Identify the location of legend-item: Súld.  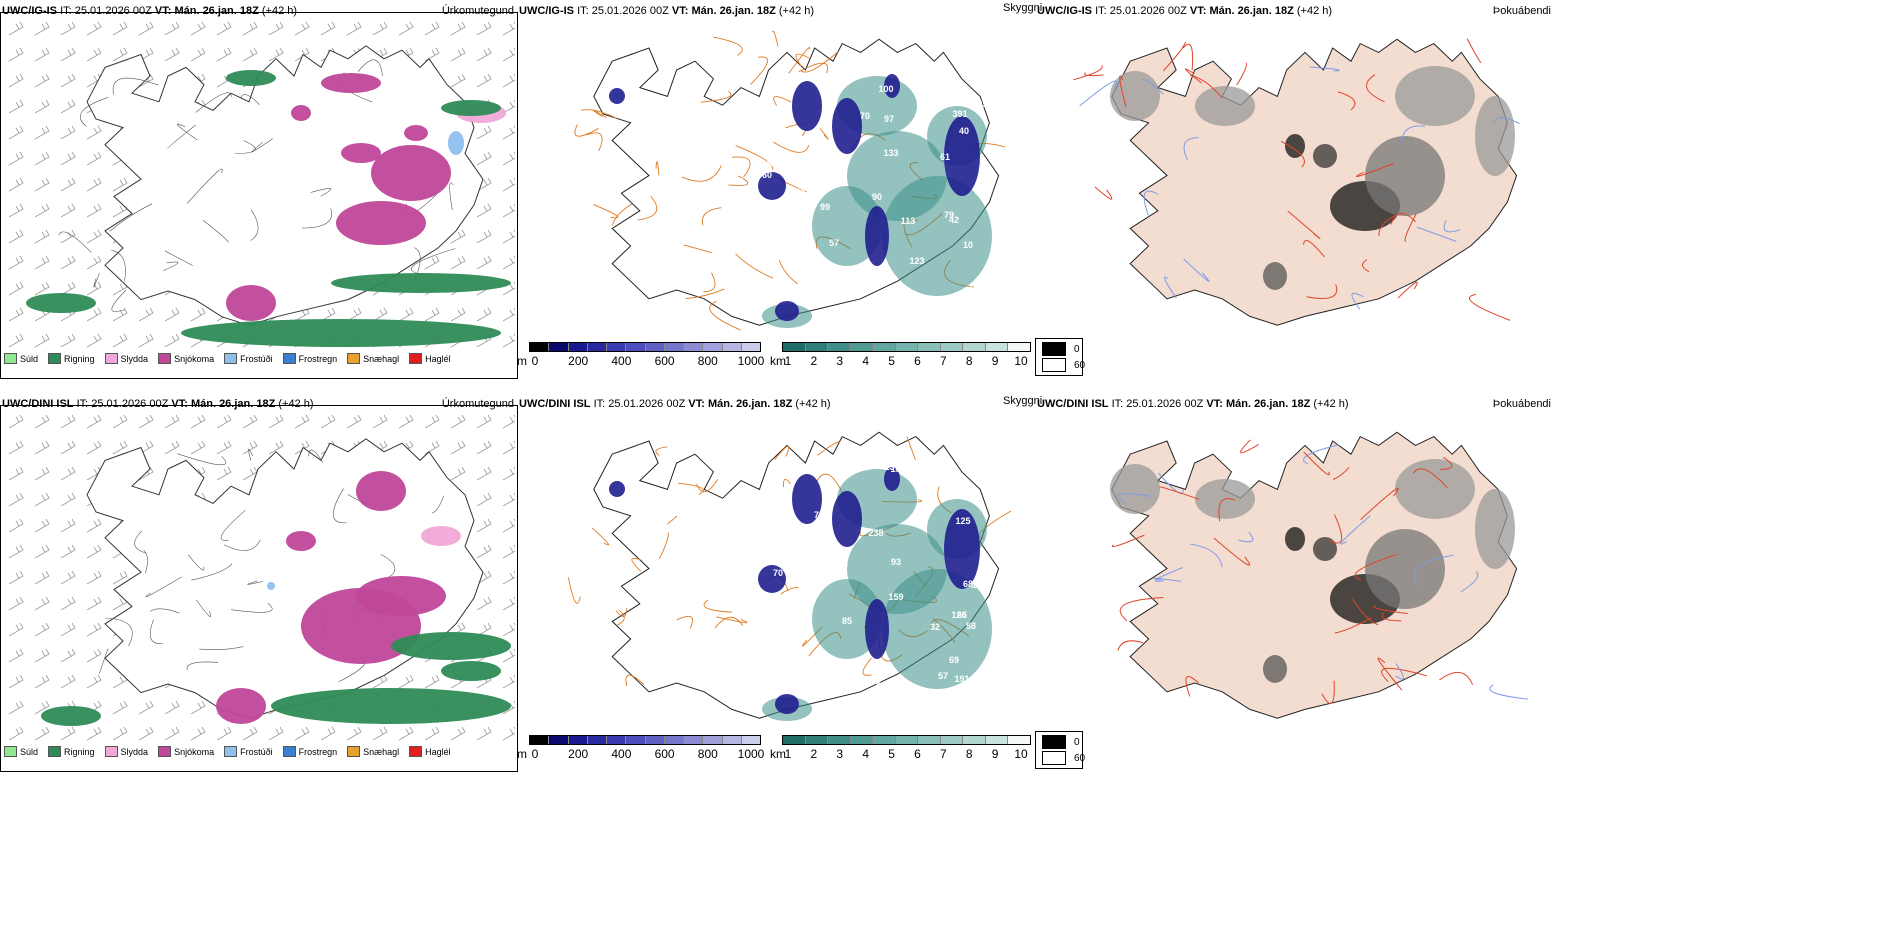
(21, 751).